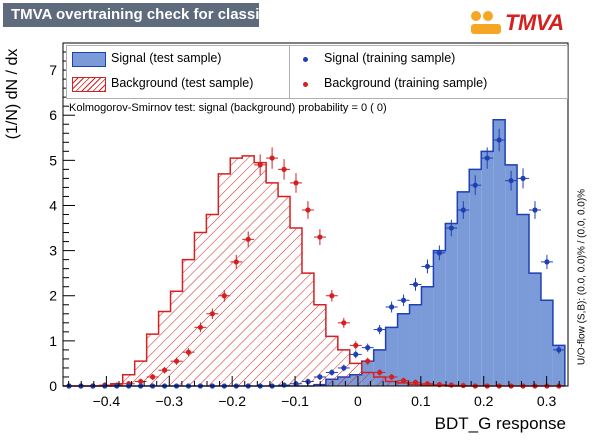 The height and width of the screenshot is (440, 596). I want to click on x-tick-label: 0, so click(358, 401).